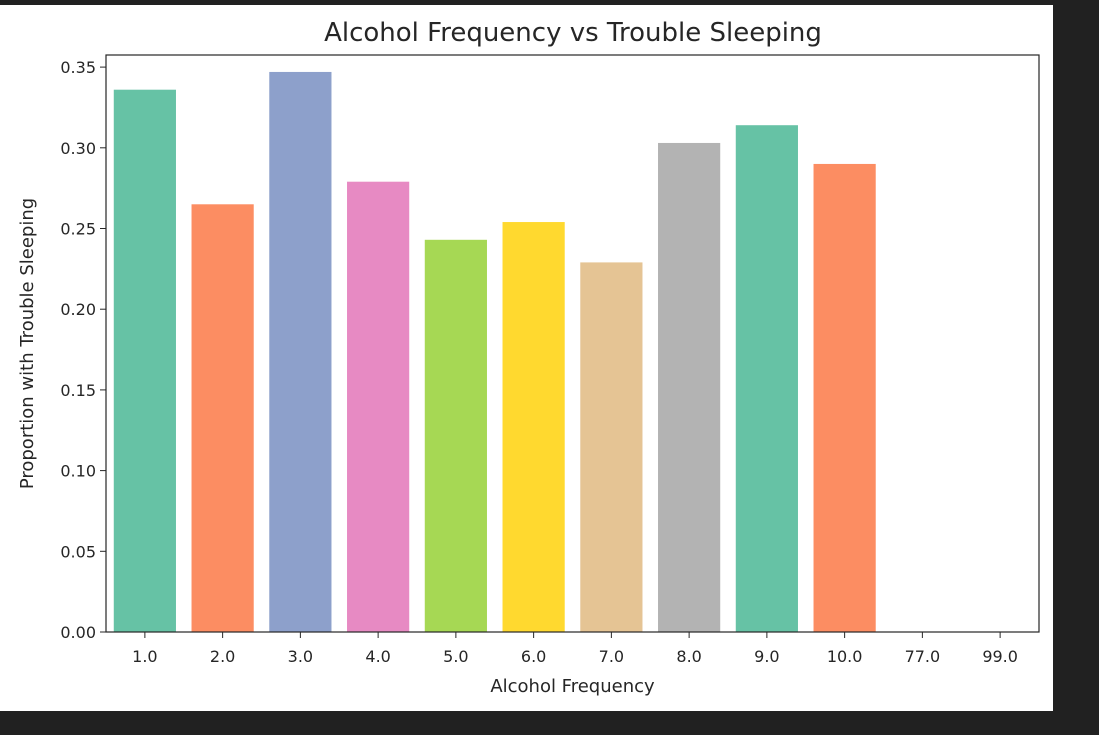  Describe the element at coordinates (378, 406) in the screenshot. I see `bar-4.0` at that location.